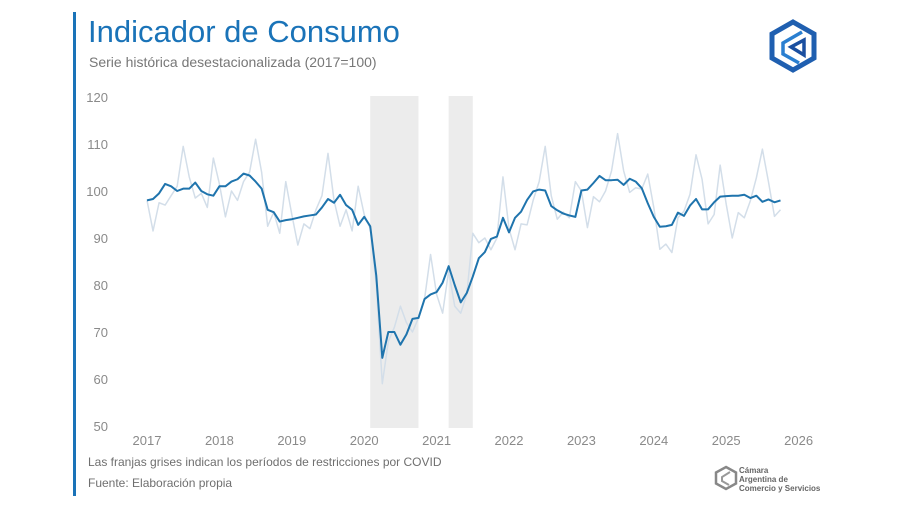 This screenshot has width=900, height=505. I want to click on x-tick-label: 2020, so click(364, 440).